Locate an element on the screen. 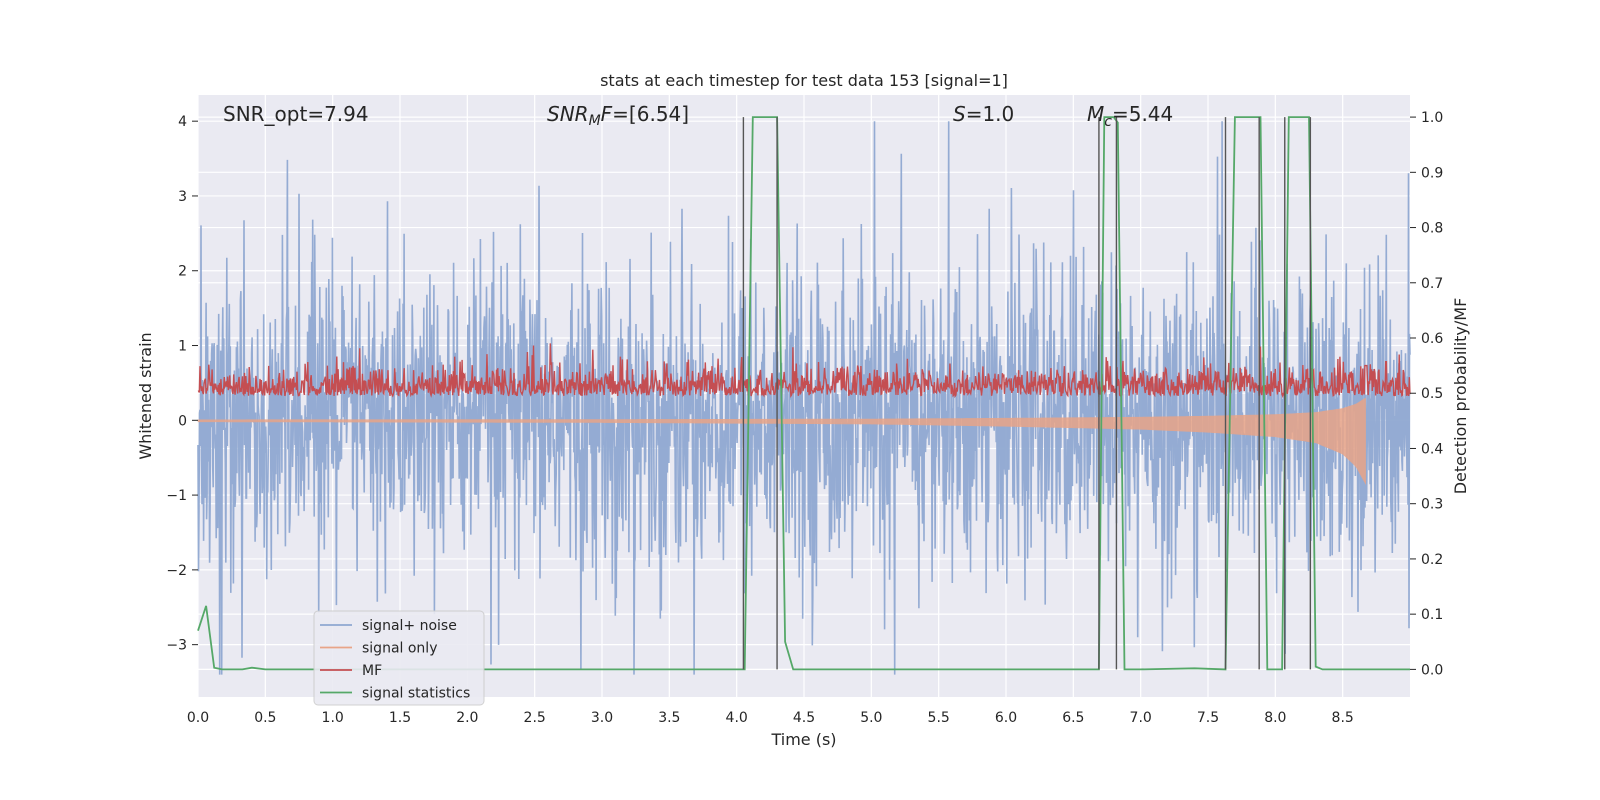 The width and height of the screenshot is (1600, 800). legend-label: signal only is located at coordinates (399, 649).